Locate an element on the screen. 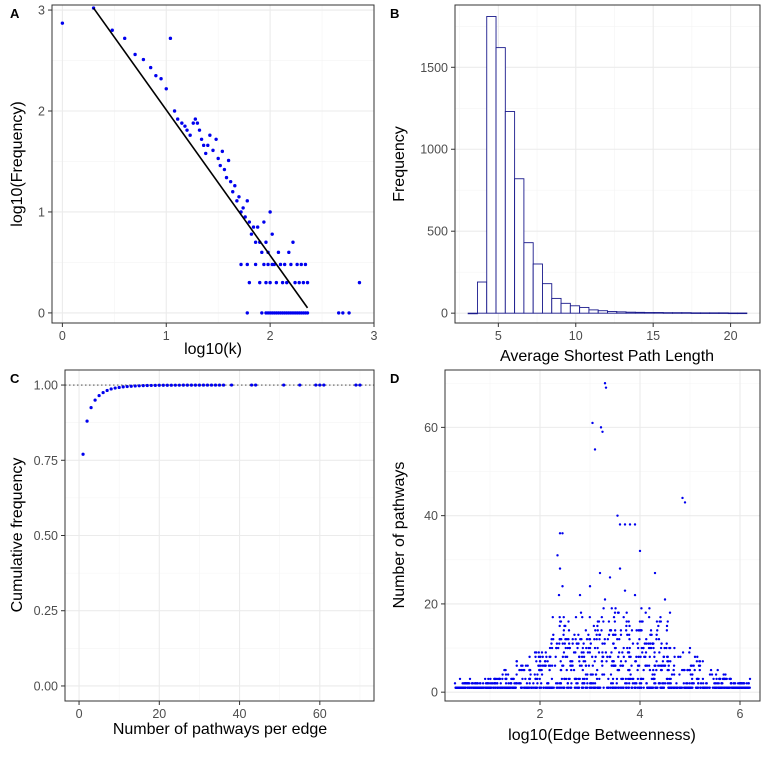 This screenshot has height=758, width=765. panel-d-xlabel: log10(Edge Betweenness) is located at coordinates (602, 735).